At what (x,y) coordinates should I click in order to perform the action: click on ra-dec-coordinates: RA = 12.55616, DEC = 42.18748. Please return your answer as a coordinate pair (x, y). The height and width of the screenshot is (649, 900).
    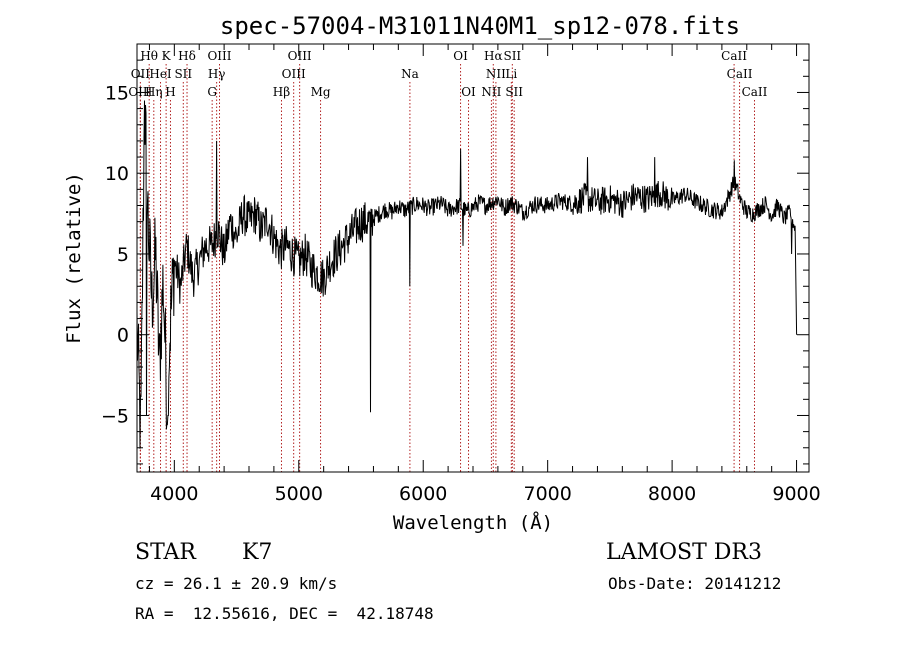
    Looking at the image, I should click on (284, 613).